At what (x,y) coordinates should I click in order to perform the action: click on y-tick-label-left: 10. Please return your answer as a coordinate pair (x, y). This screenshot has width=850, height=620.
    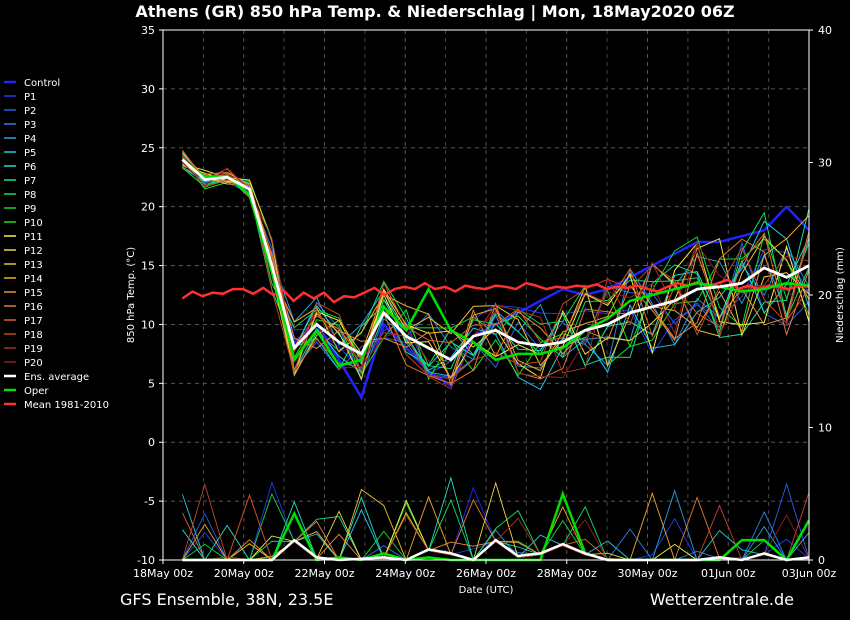
    Looking at the image, I should click on (148, 324).